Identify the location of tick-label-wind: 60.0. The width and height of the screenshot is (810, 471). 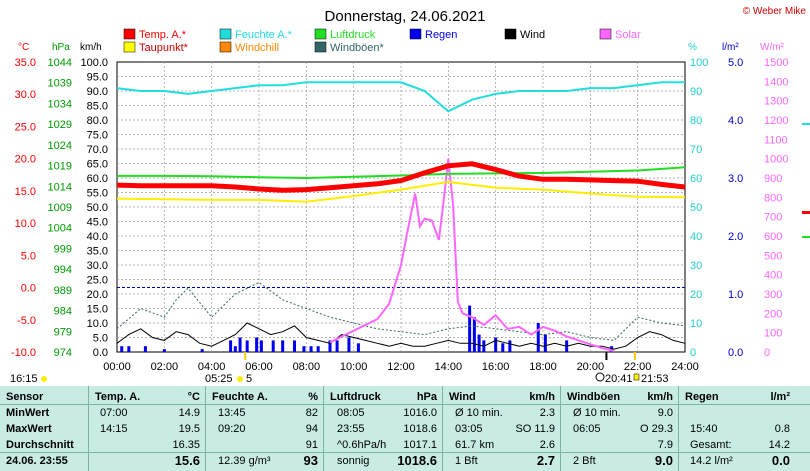
(97, 179).